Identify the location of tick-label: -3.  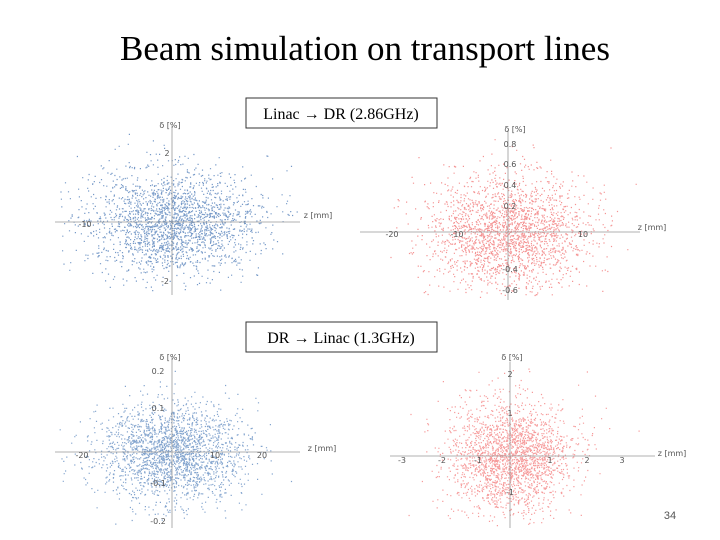
(402, 460).